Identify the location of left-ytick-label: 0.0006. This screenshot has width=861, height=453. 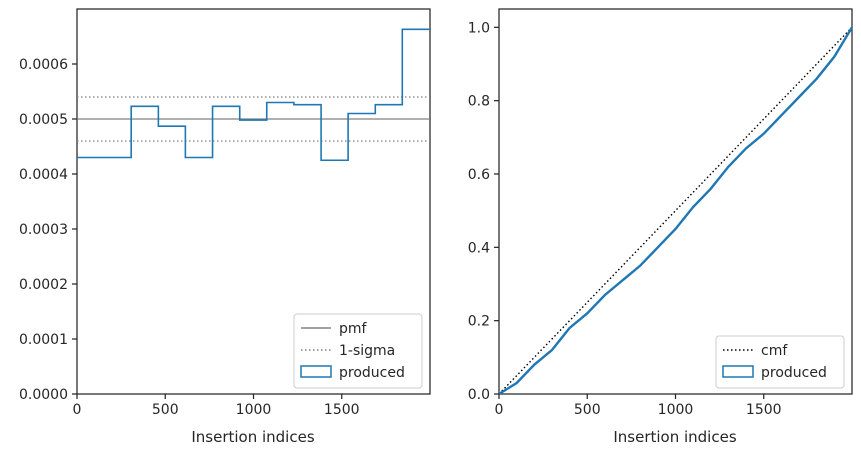
(43, 65).